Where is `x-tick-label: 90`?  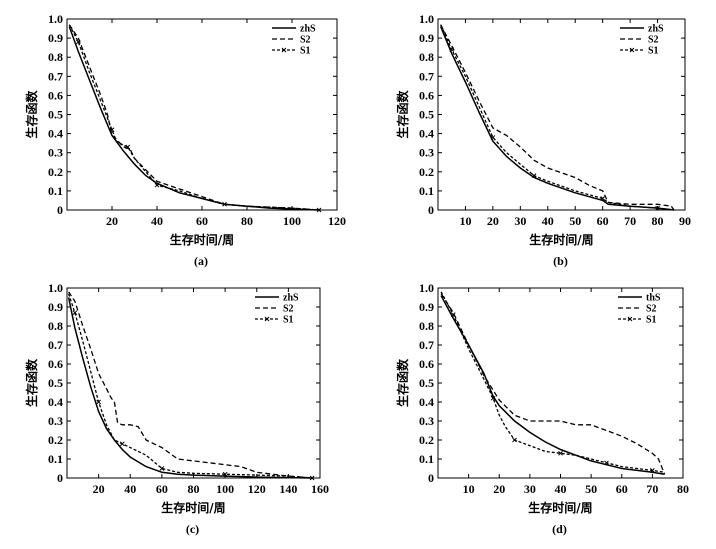 x-tick-label: 90 is located at coordinates (685, 221).